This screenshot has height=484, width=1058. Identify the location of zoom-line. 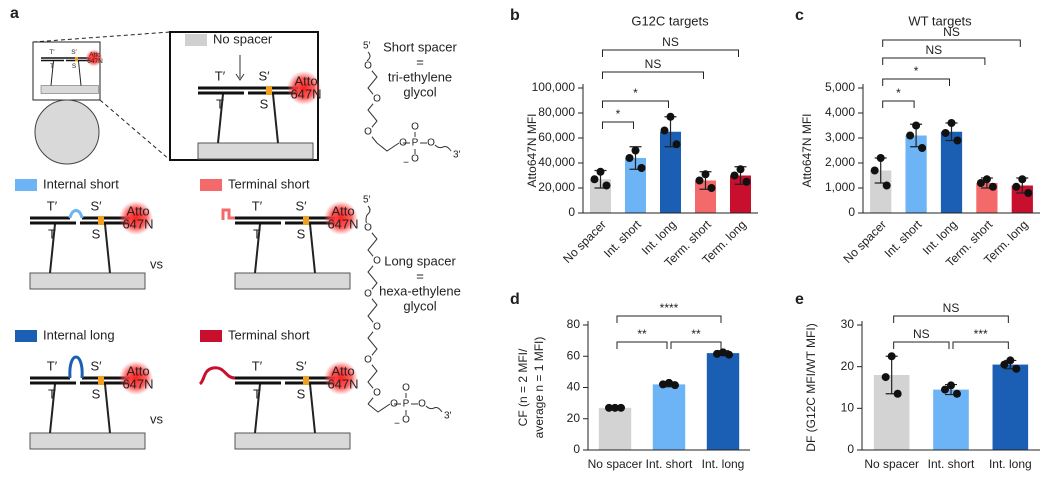
(101, 37).